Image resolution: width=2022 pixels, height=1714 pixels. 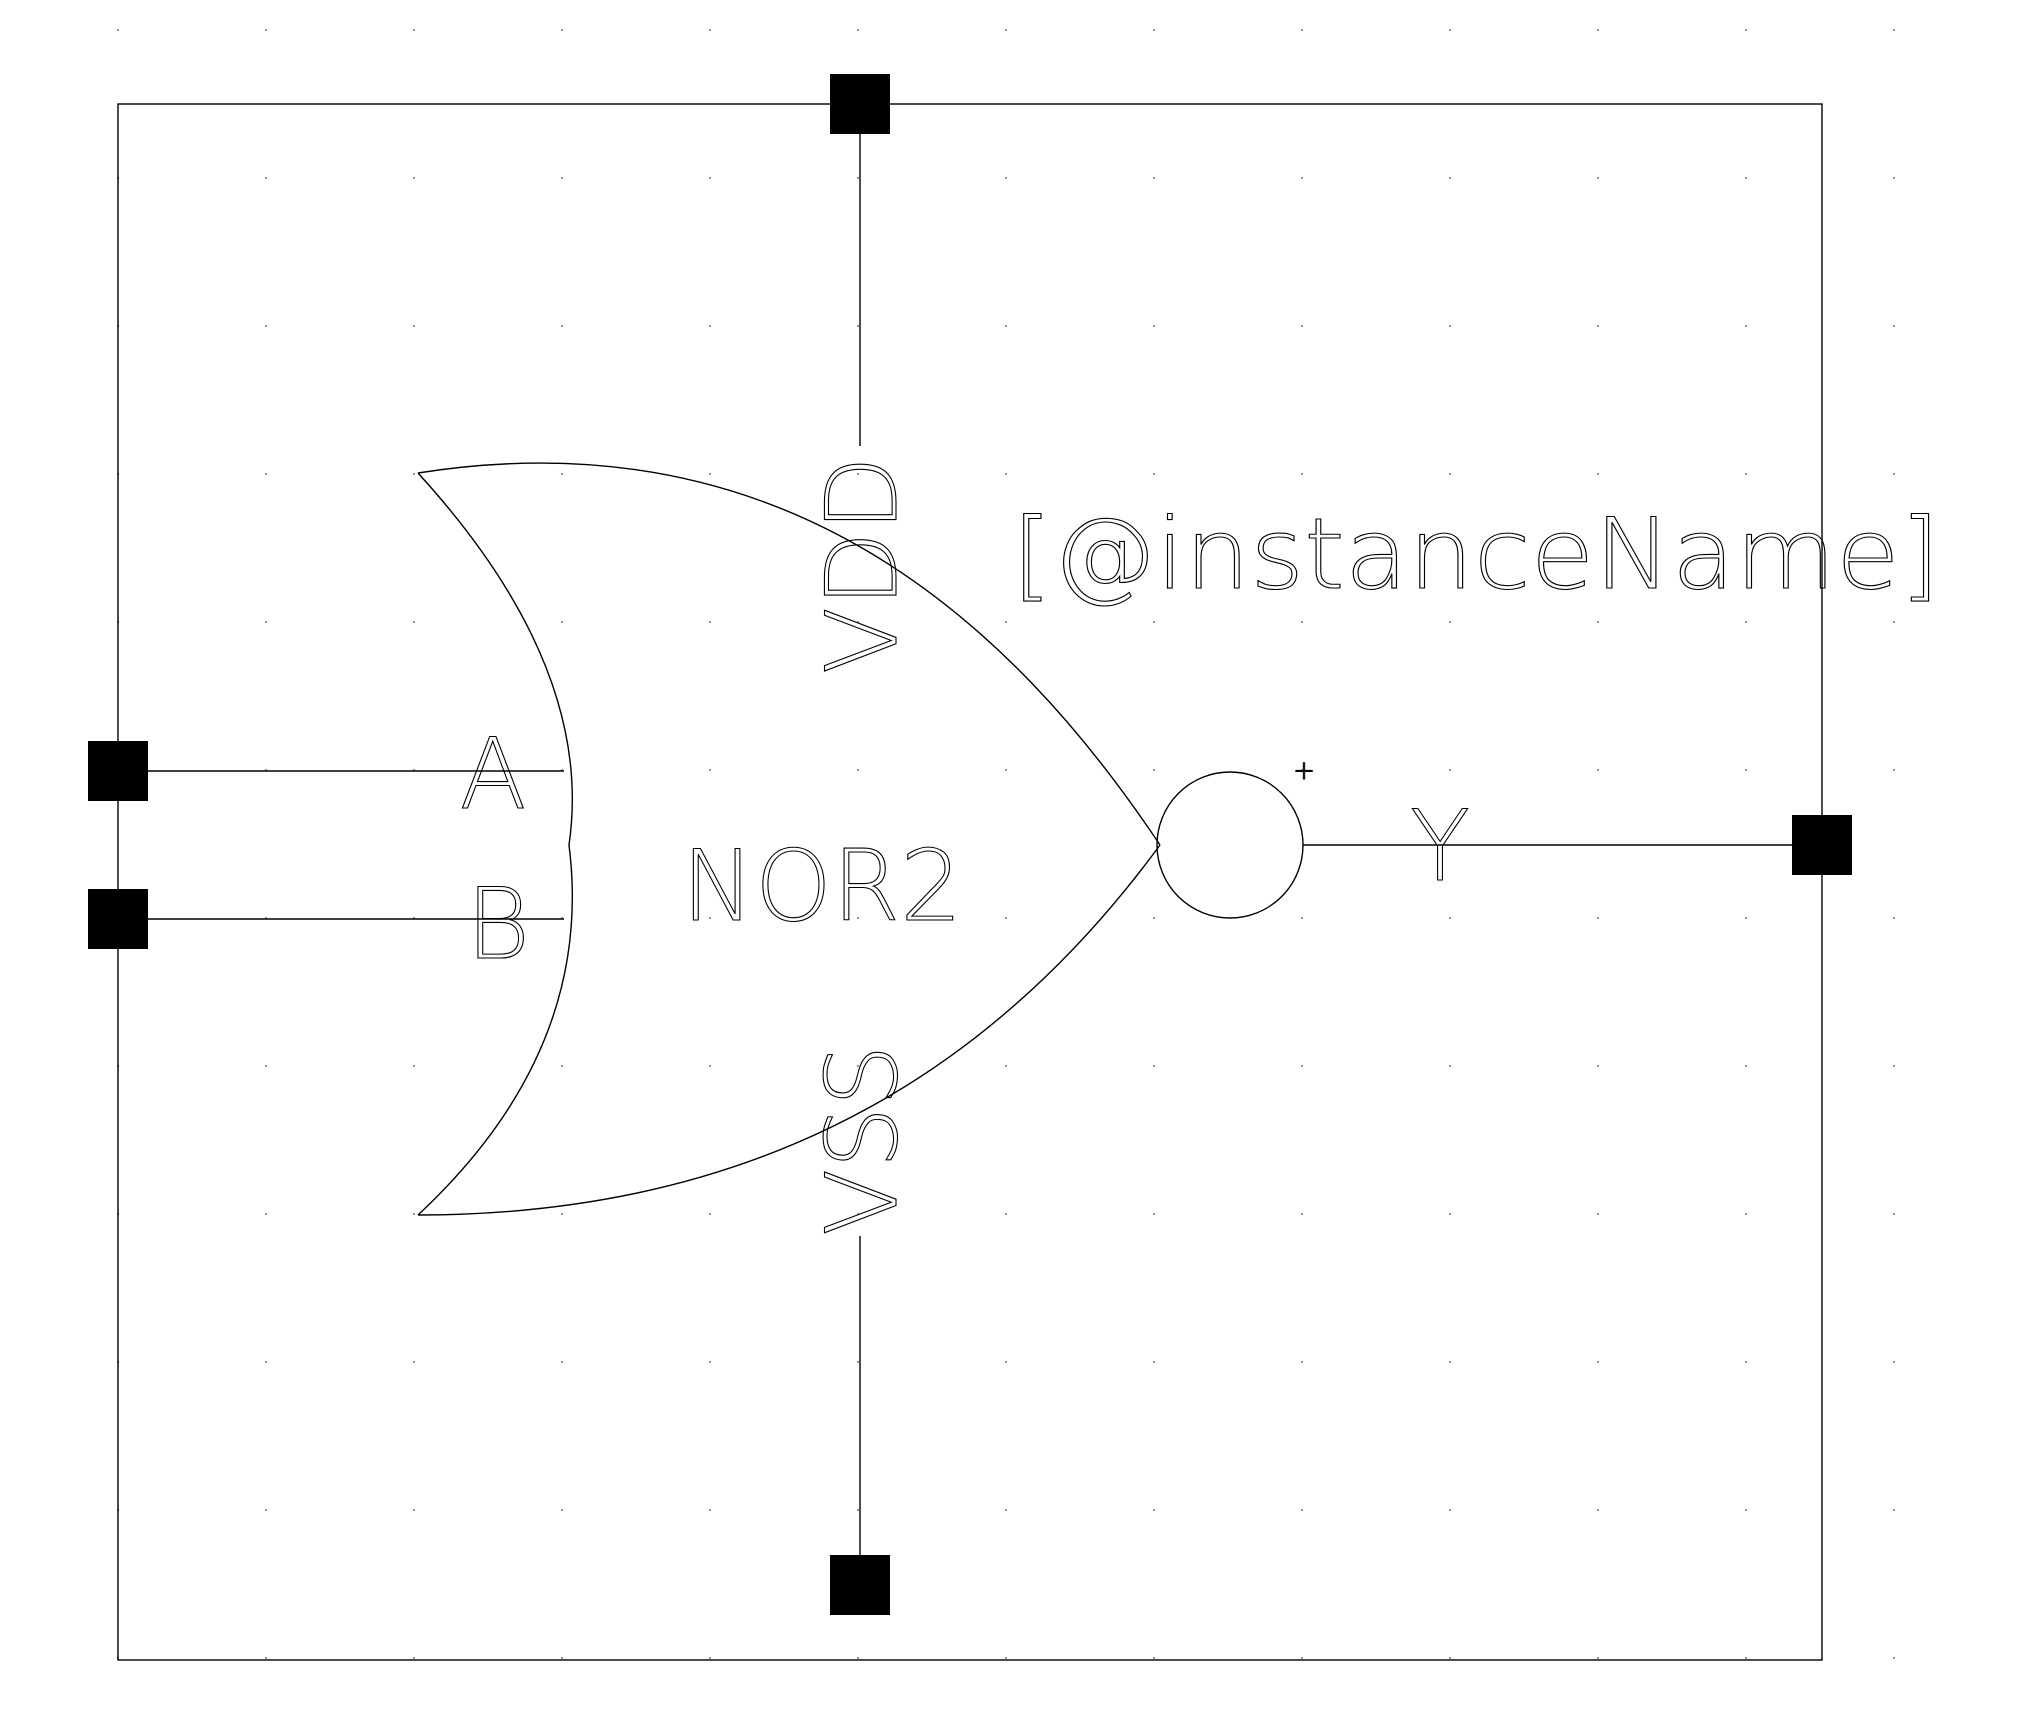 I want to click on pin-label-b: B, so click(x=498, y=925).